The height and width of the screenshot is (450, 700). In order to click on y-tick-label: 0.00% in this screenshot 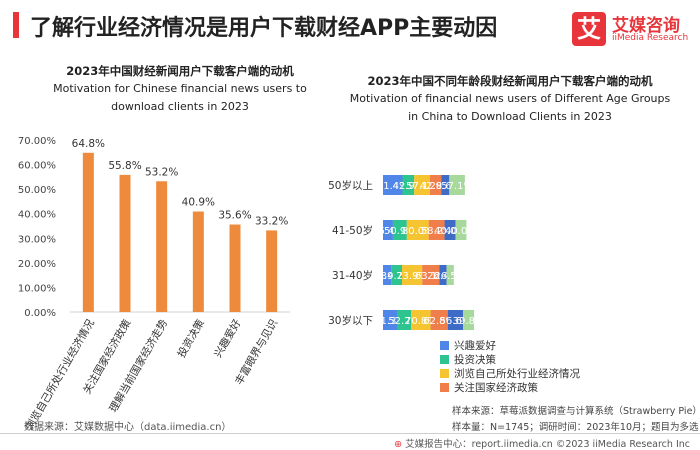, I will do `click(40, 313)`.